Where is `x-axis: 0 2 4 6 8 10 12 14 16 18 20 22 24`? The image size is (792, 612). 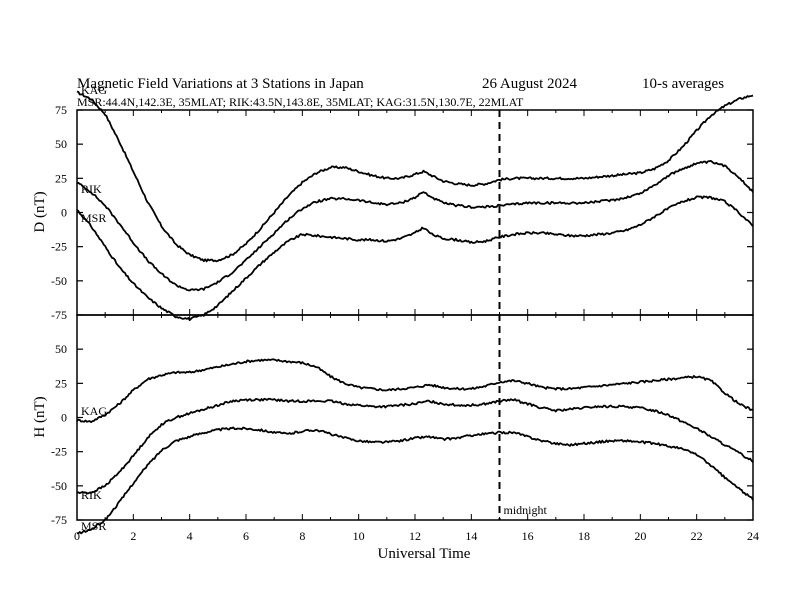
x-axis: 0 2 4 6 8 10 12 14 16 18 20 22 24 is located at coordinates (416, 536).